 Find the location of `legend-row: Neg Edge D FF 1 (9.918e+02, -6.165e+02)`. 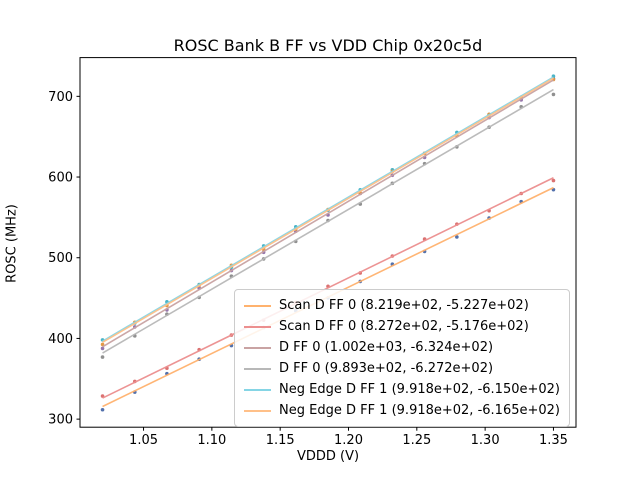

legend-row: Neg Edge D FF 1 (9.918e+02, -6.165e+02) is located at coordinates (402, 410).